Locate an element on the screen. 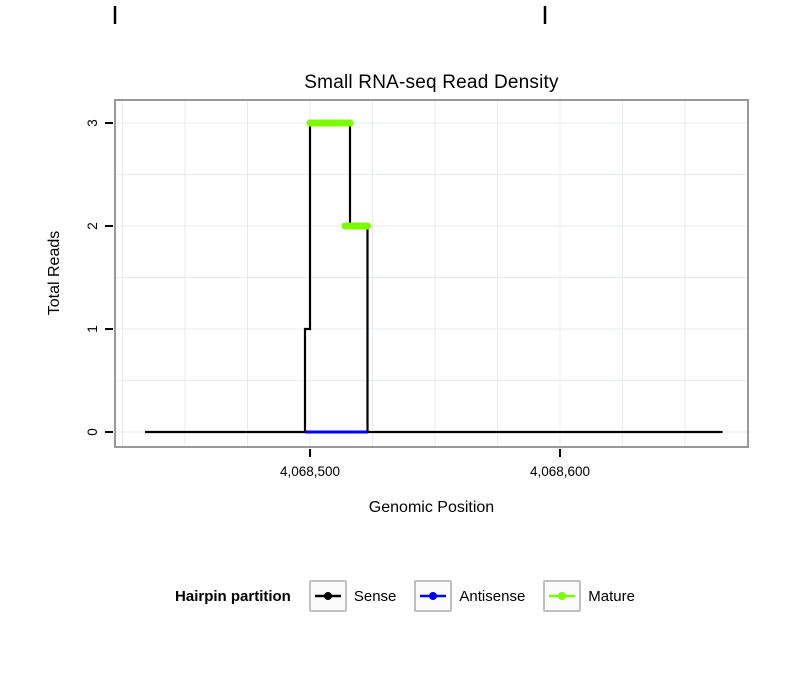 Image resolution: width=810 pixels, height=690 pixels. legend-entry-mature: Mature is located at coordinates (589, 596).